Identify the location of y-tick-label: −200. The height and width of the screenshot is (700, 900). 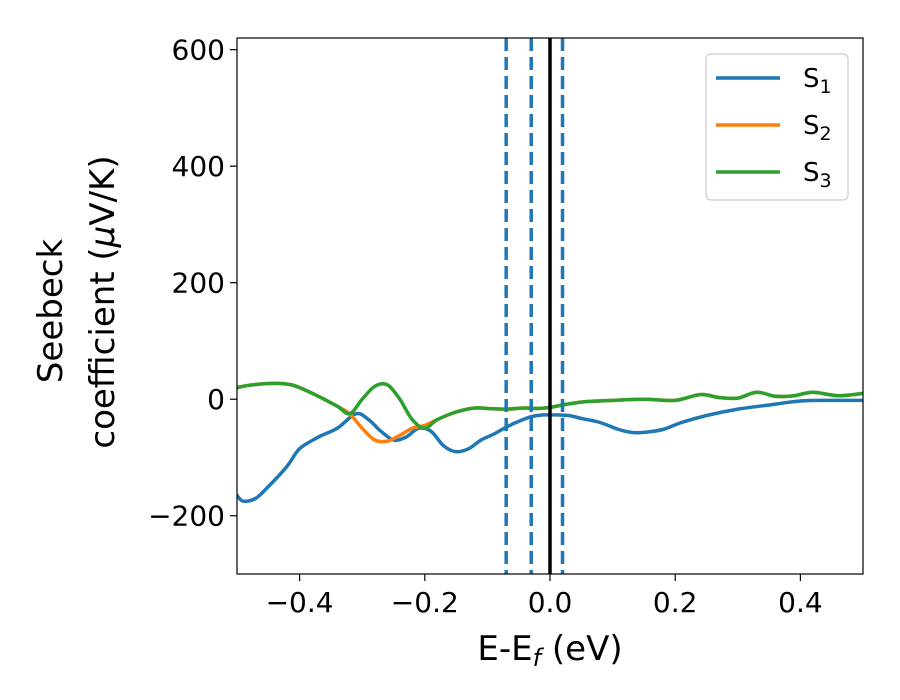
(186, 516).